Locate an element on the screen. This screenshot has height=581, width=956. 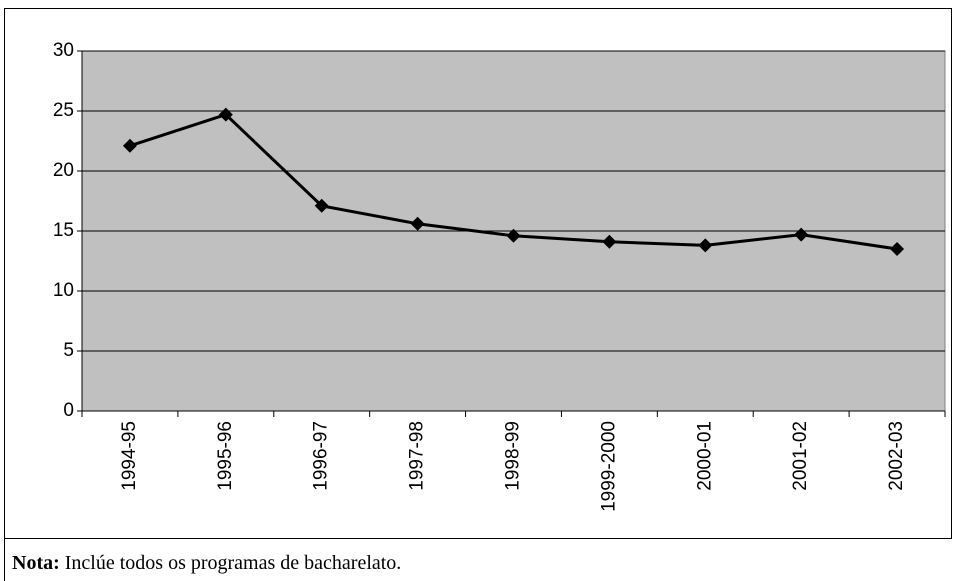
x-tick-label: 1999-2000 is located at coordinates (608, 466).